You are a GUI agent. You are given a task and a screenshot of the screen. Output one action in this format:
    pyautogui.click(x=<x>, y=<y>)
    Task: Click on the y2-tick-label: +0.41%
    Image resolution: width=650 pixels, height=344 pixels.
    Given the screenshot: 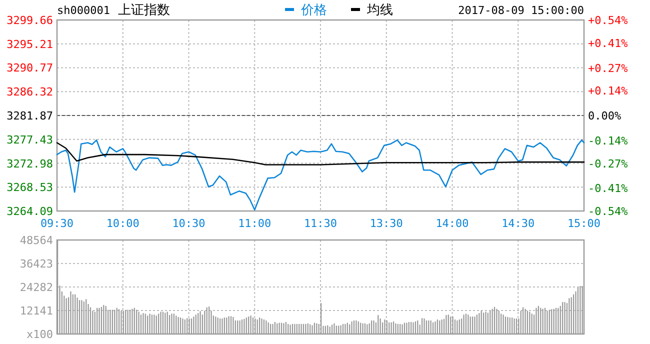 What is the action you would take?
    pyautogui.click(x=608, y=43)
    